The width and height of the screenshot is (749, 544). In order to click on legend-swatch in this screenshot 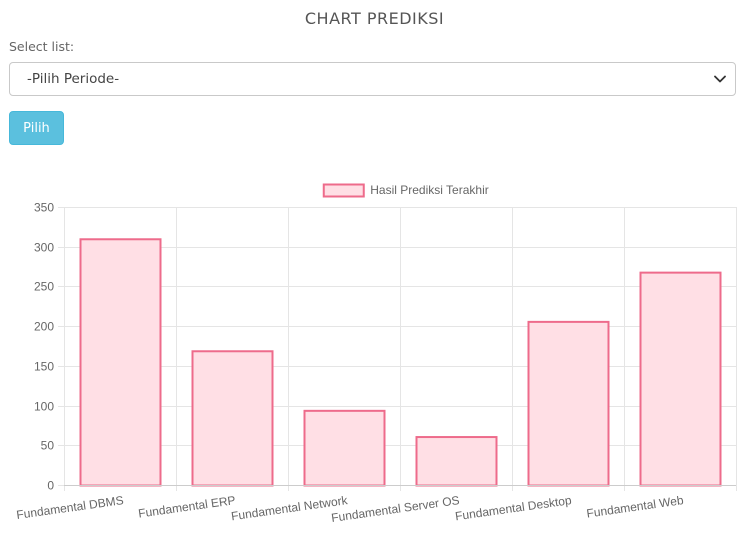, I will do `click(343, 190)`.